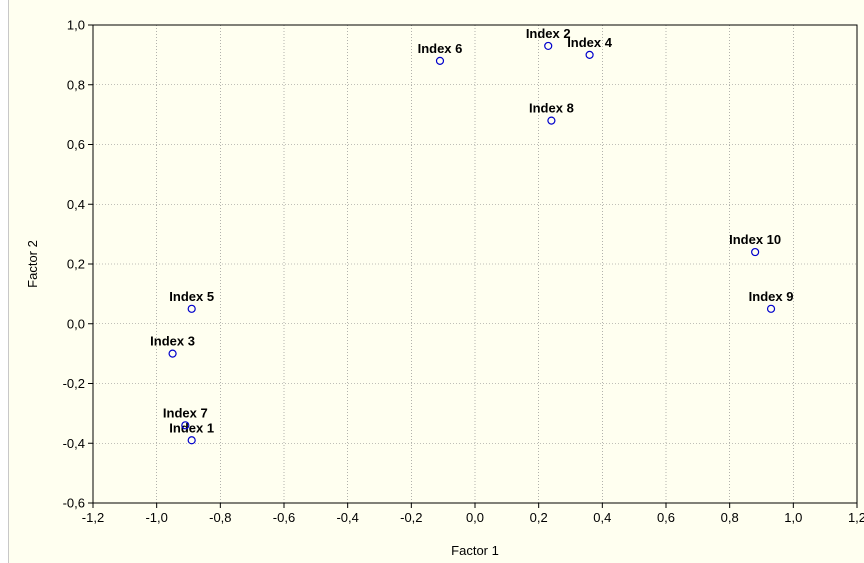 The height and width of the screenshot is (563, 864). What do you see at coordinates (440, 48) in the screenshot?
I see `point-label: Index 6` at bounding box center [440, 48].